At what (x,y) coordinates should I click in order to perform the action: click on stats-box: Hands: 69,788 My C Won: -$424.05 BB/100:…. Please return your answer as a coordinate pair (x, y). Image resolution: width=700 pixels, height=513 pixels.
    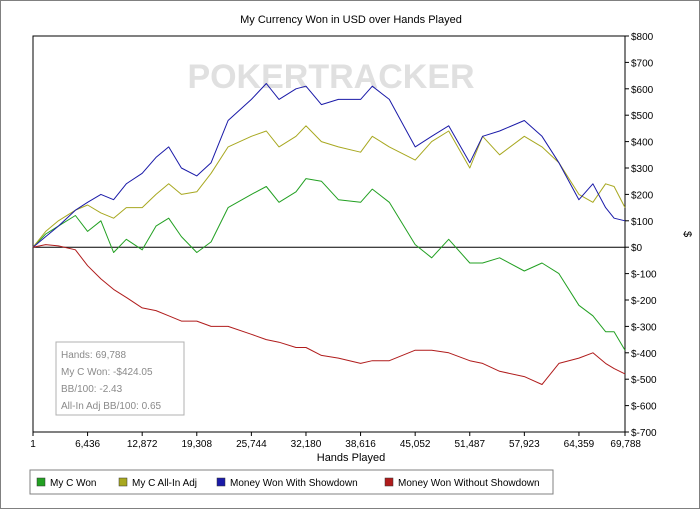
    Looking at the image, I should click on (120, 378).